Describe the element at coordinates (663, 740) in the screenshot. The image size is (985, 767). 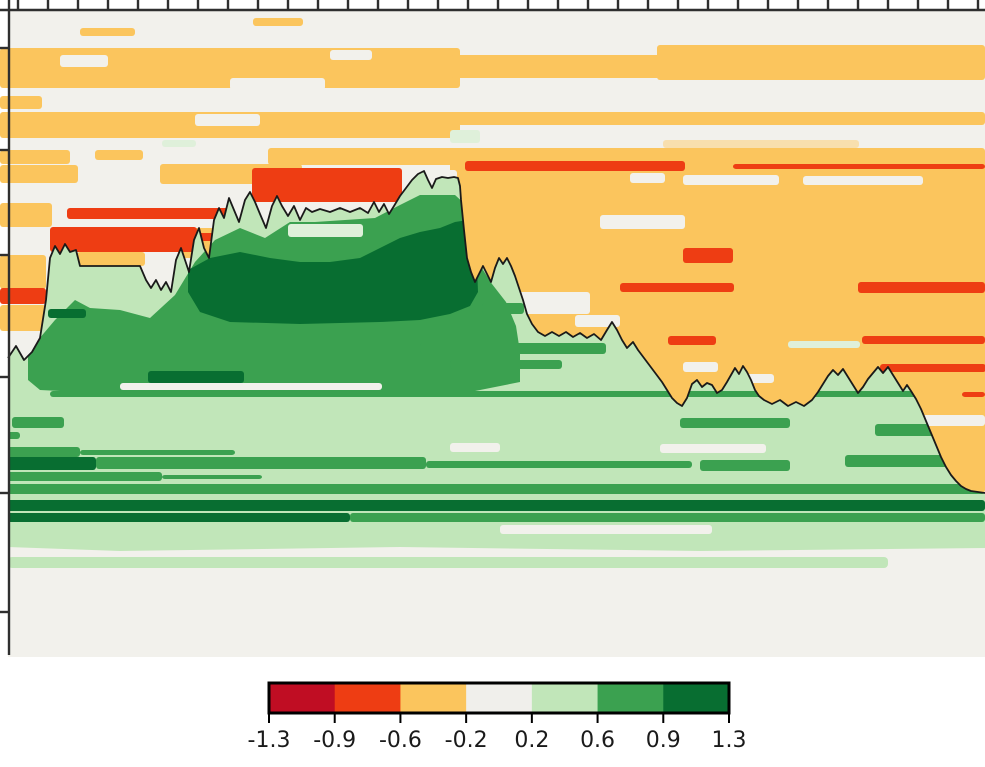
I see `colorbar-tick-label: 0.9` at that location.